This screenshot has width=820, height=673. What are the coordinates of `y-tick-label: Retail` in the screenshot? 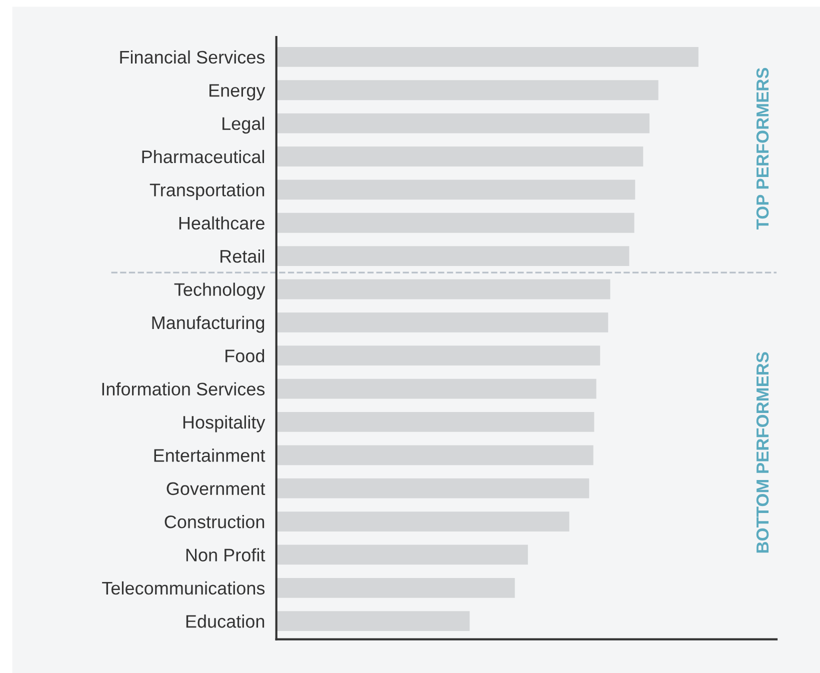 It's located at (242, 256).